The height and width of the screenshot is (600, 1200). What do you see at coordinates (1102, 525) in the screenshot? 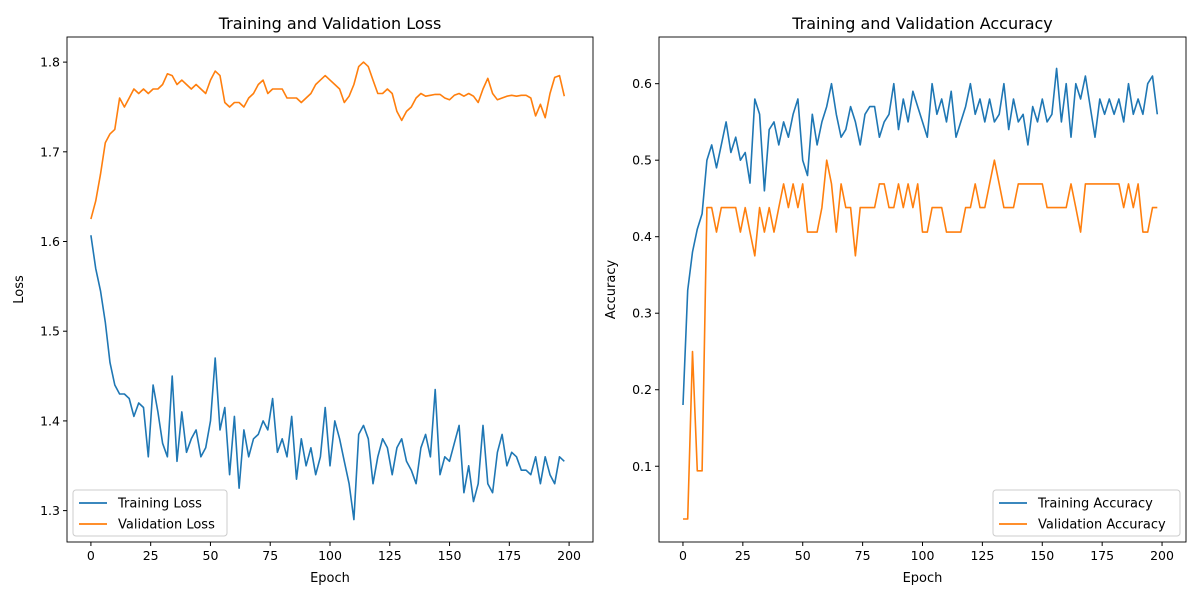
I see `legend-label: Validation Accuracy` at bounding box center [1102, 525].